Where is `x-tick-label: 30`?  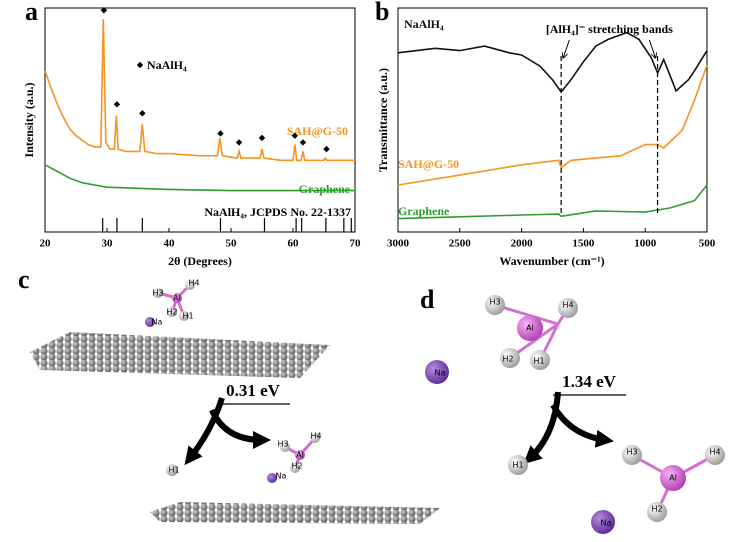 x-tick-label: 30 is located at coordinates (108, 244).